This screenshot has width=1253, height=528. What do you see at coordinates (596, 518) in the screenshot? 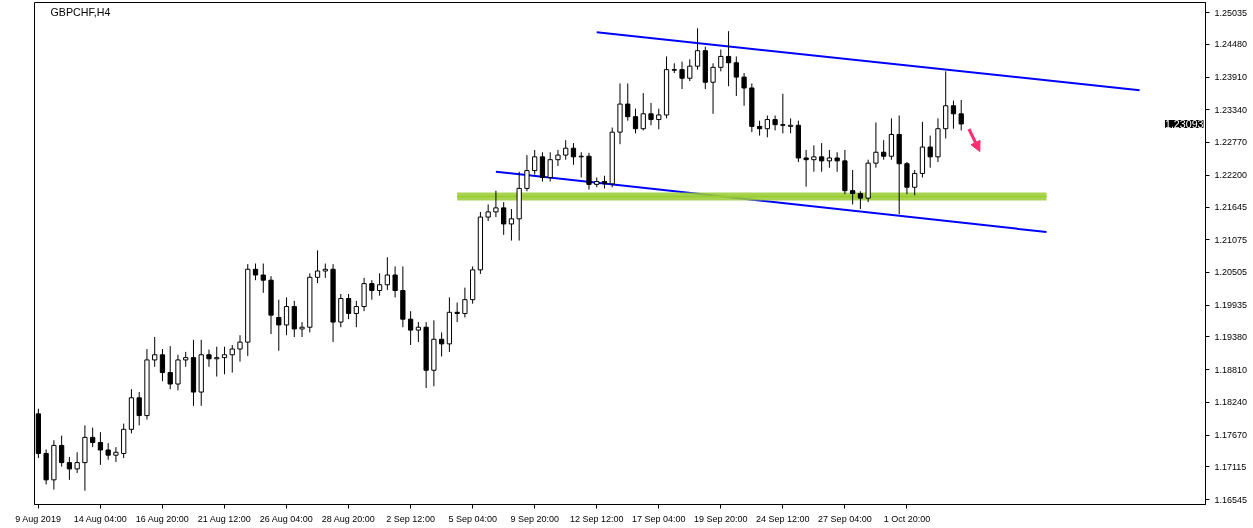
I see `x-tick-label: 12 Sep 12:00` at bounding box center [596, 518].